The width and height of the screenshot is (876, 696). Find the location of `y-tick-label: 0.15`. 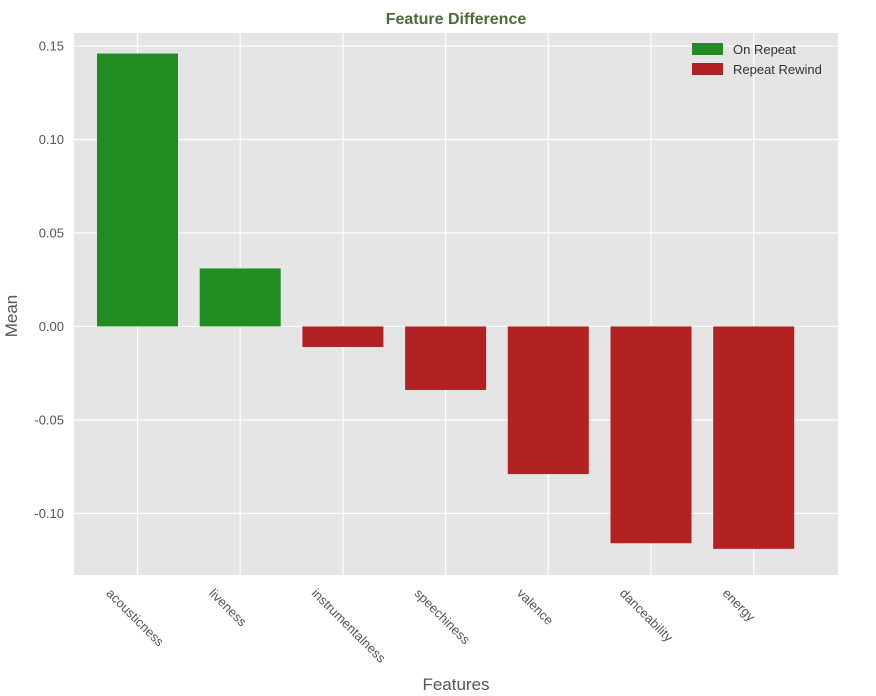

y-tick-label: 0.15 is located at coordinates (51, 46).